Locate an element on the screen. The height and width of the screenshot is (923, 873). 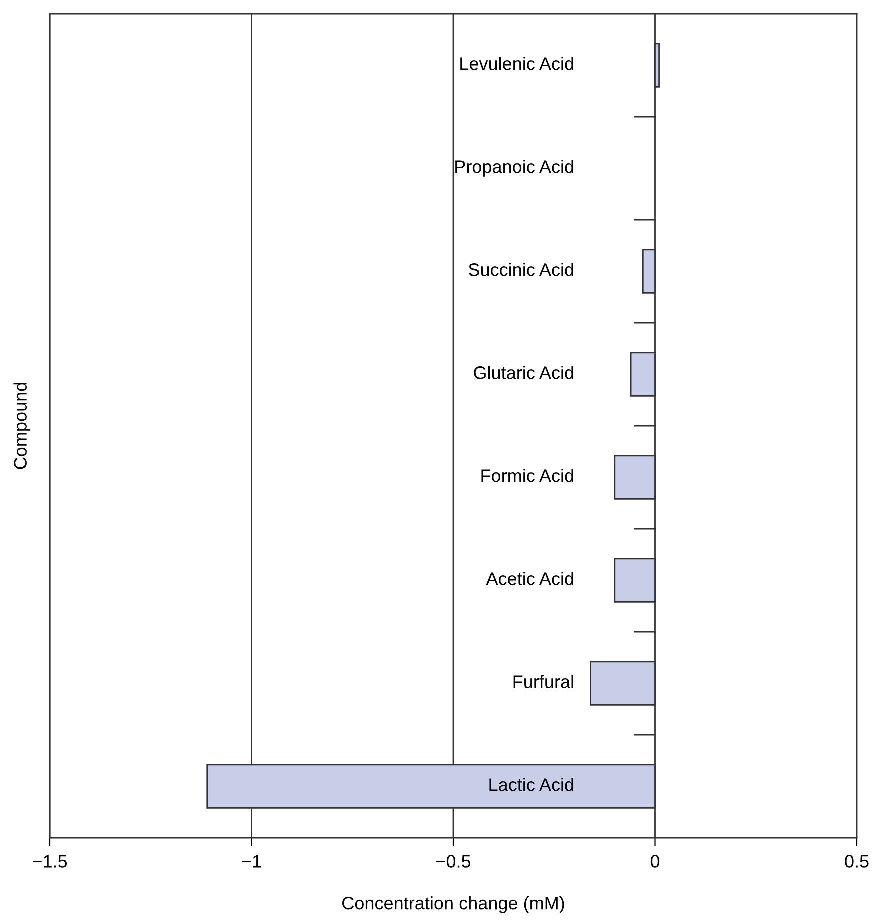
x-tick-label: 0 is located at coordinates (655, 861).